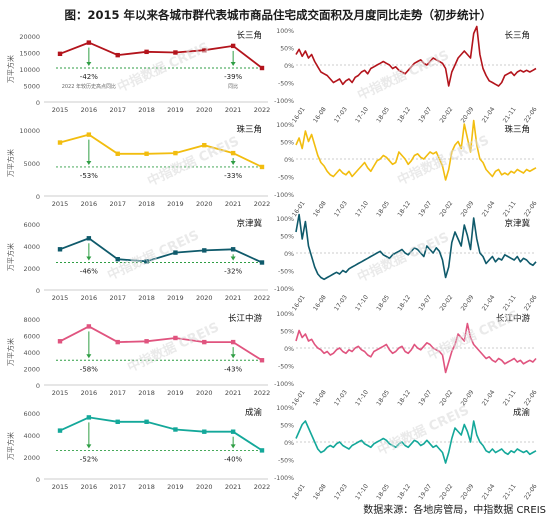 Image resolution: width=556 pixels, height=526 pixels. Describe the element at coordinates (233, 86) in the screenshot. I see `decline-note: 同比` at that location.